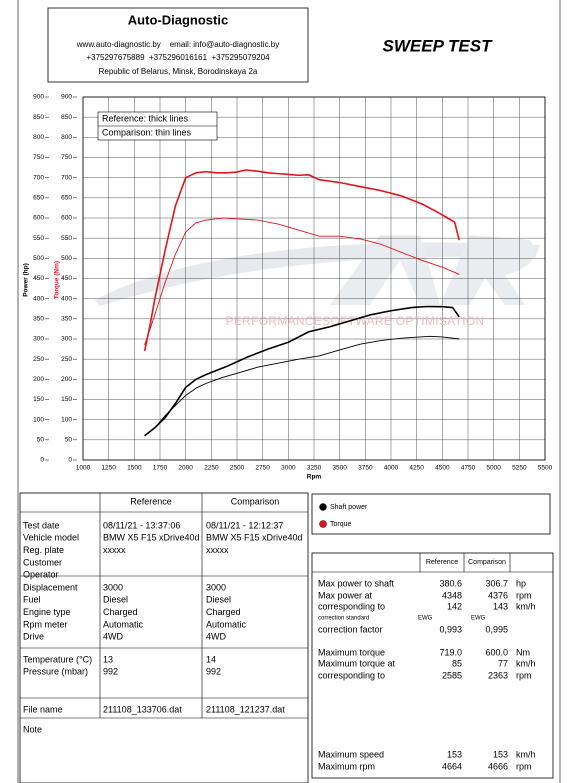  Describe the element at coordinates (223, 612) in the screenshot. I see `comparison-value: Charged` at that location.